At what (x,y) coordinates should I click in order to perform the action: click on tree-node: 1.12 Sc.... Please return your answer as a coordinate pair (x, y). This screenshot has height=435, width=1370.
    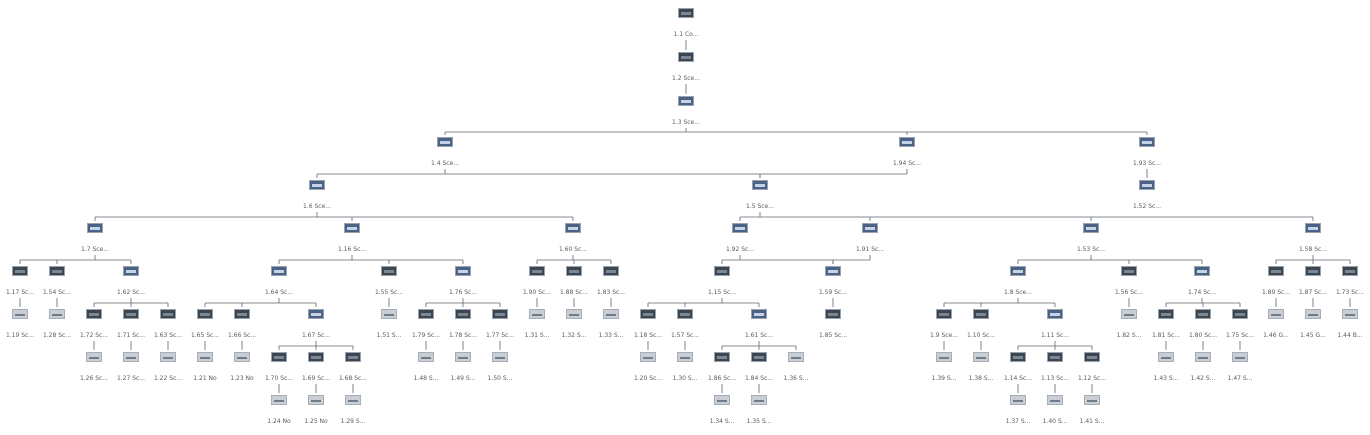
    Looking at the image, I should click on (1092, 372).